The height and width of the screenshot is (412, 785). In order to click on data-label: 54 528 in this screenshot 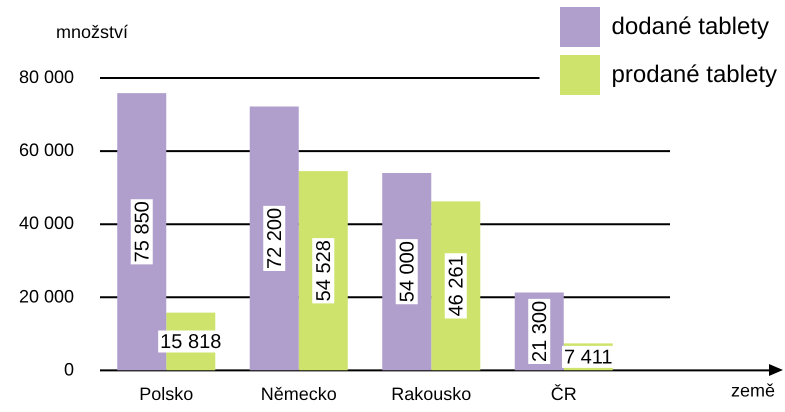, I will do `click(323, 271)`.